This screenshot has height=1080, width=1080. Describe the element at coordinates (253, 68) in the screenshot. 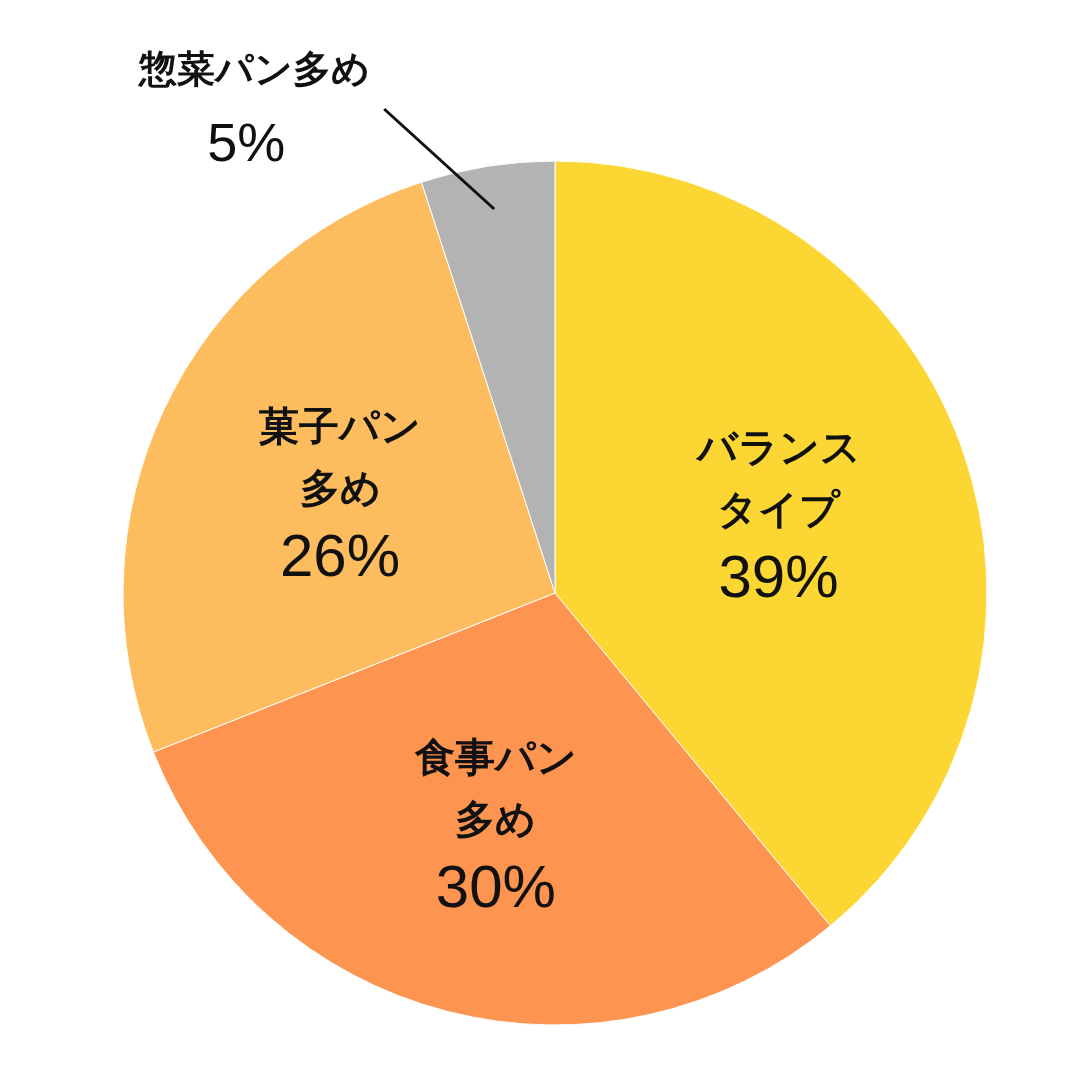

I see `slice-label: 惣菜パン多め` at that location.